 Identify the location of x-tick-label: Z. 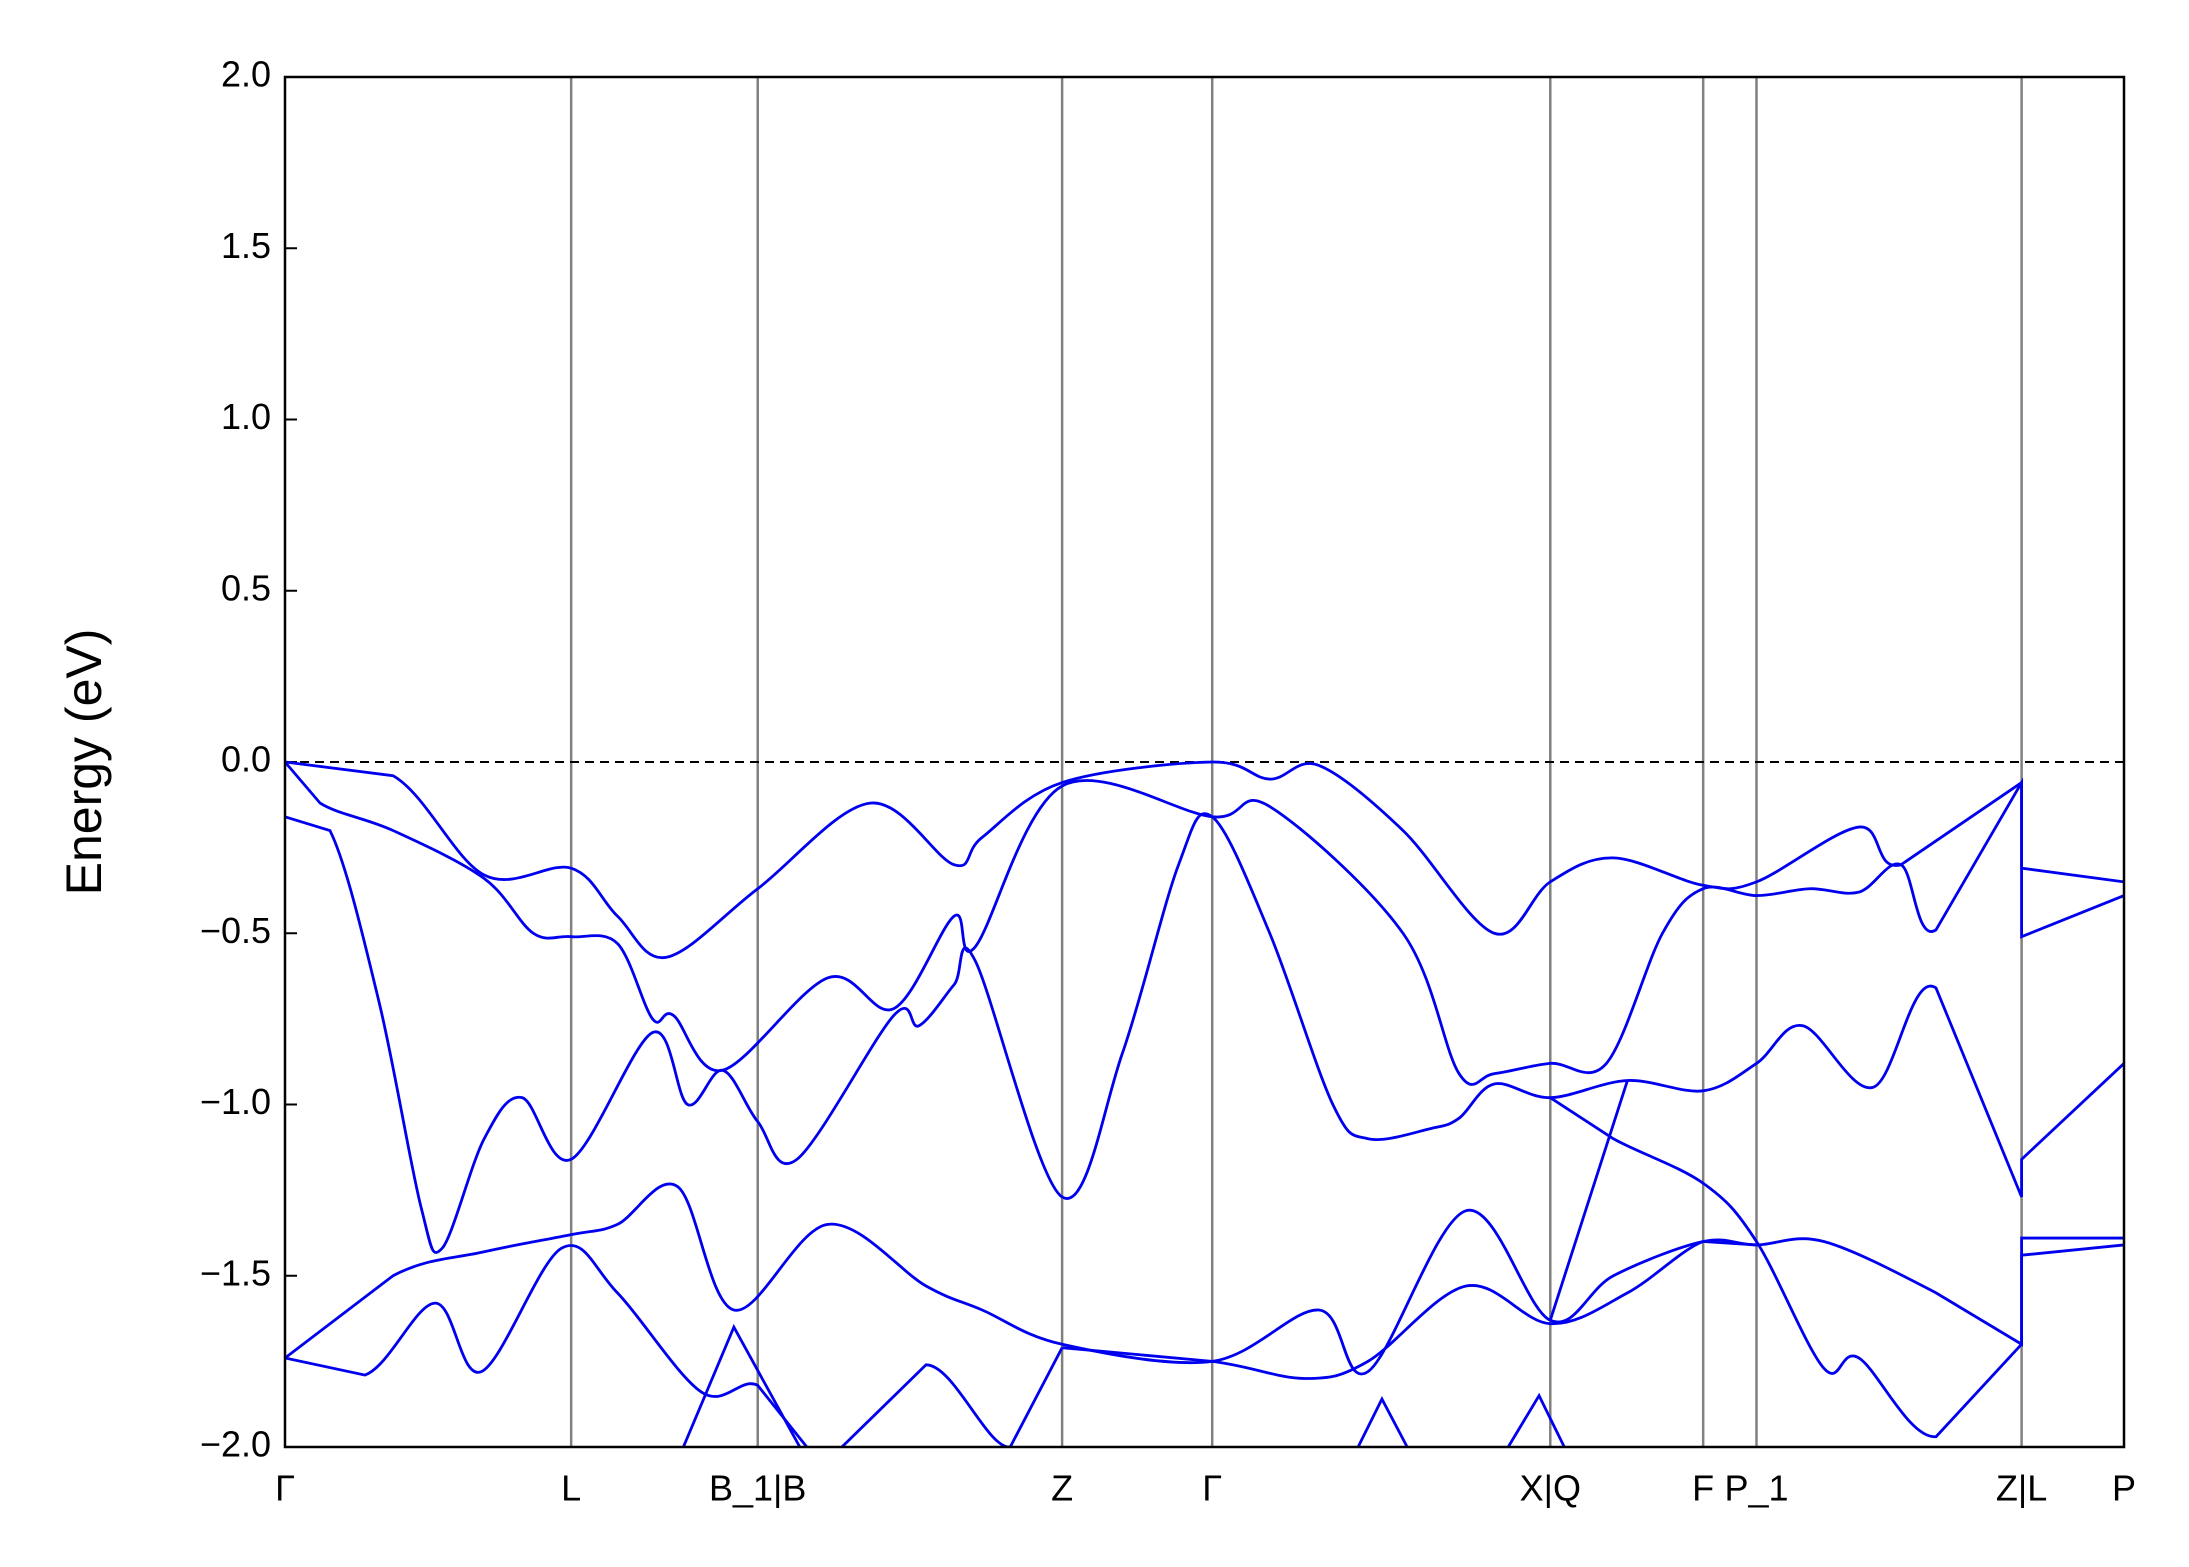
(1062, 1488).